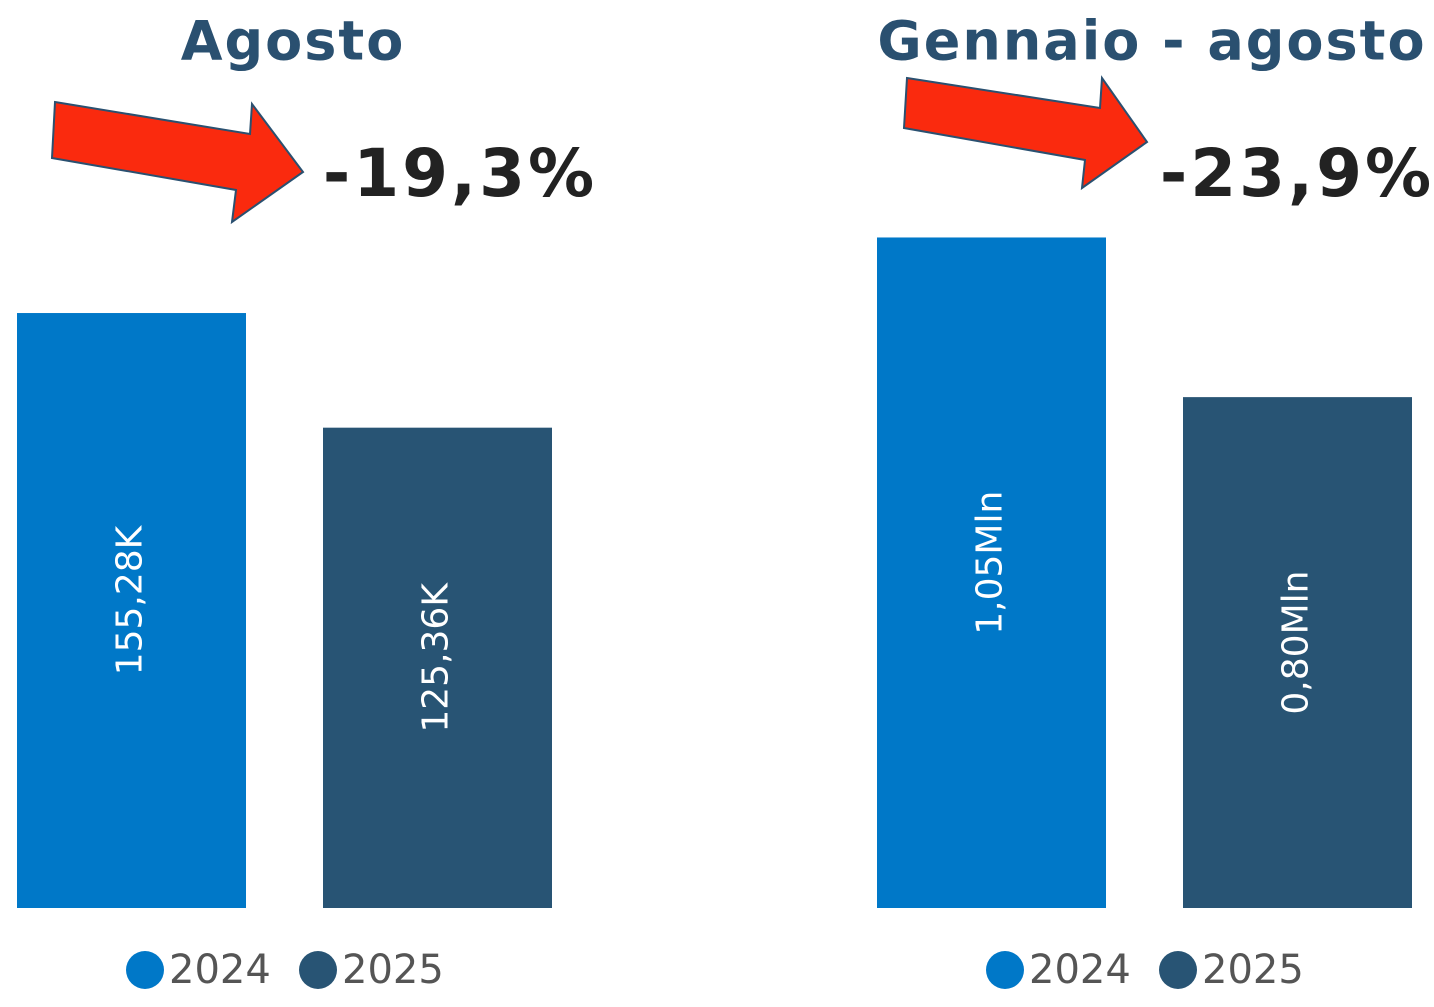 The image size is (1434, 1007). What do you see at coordinates (293, 41) in the screenshot?
I see `chart-title: Agosto` at bounding box center [293, 41].